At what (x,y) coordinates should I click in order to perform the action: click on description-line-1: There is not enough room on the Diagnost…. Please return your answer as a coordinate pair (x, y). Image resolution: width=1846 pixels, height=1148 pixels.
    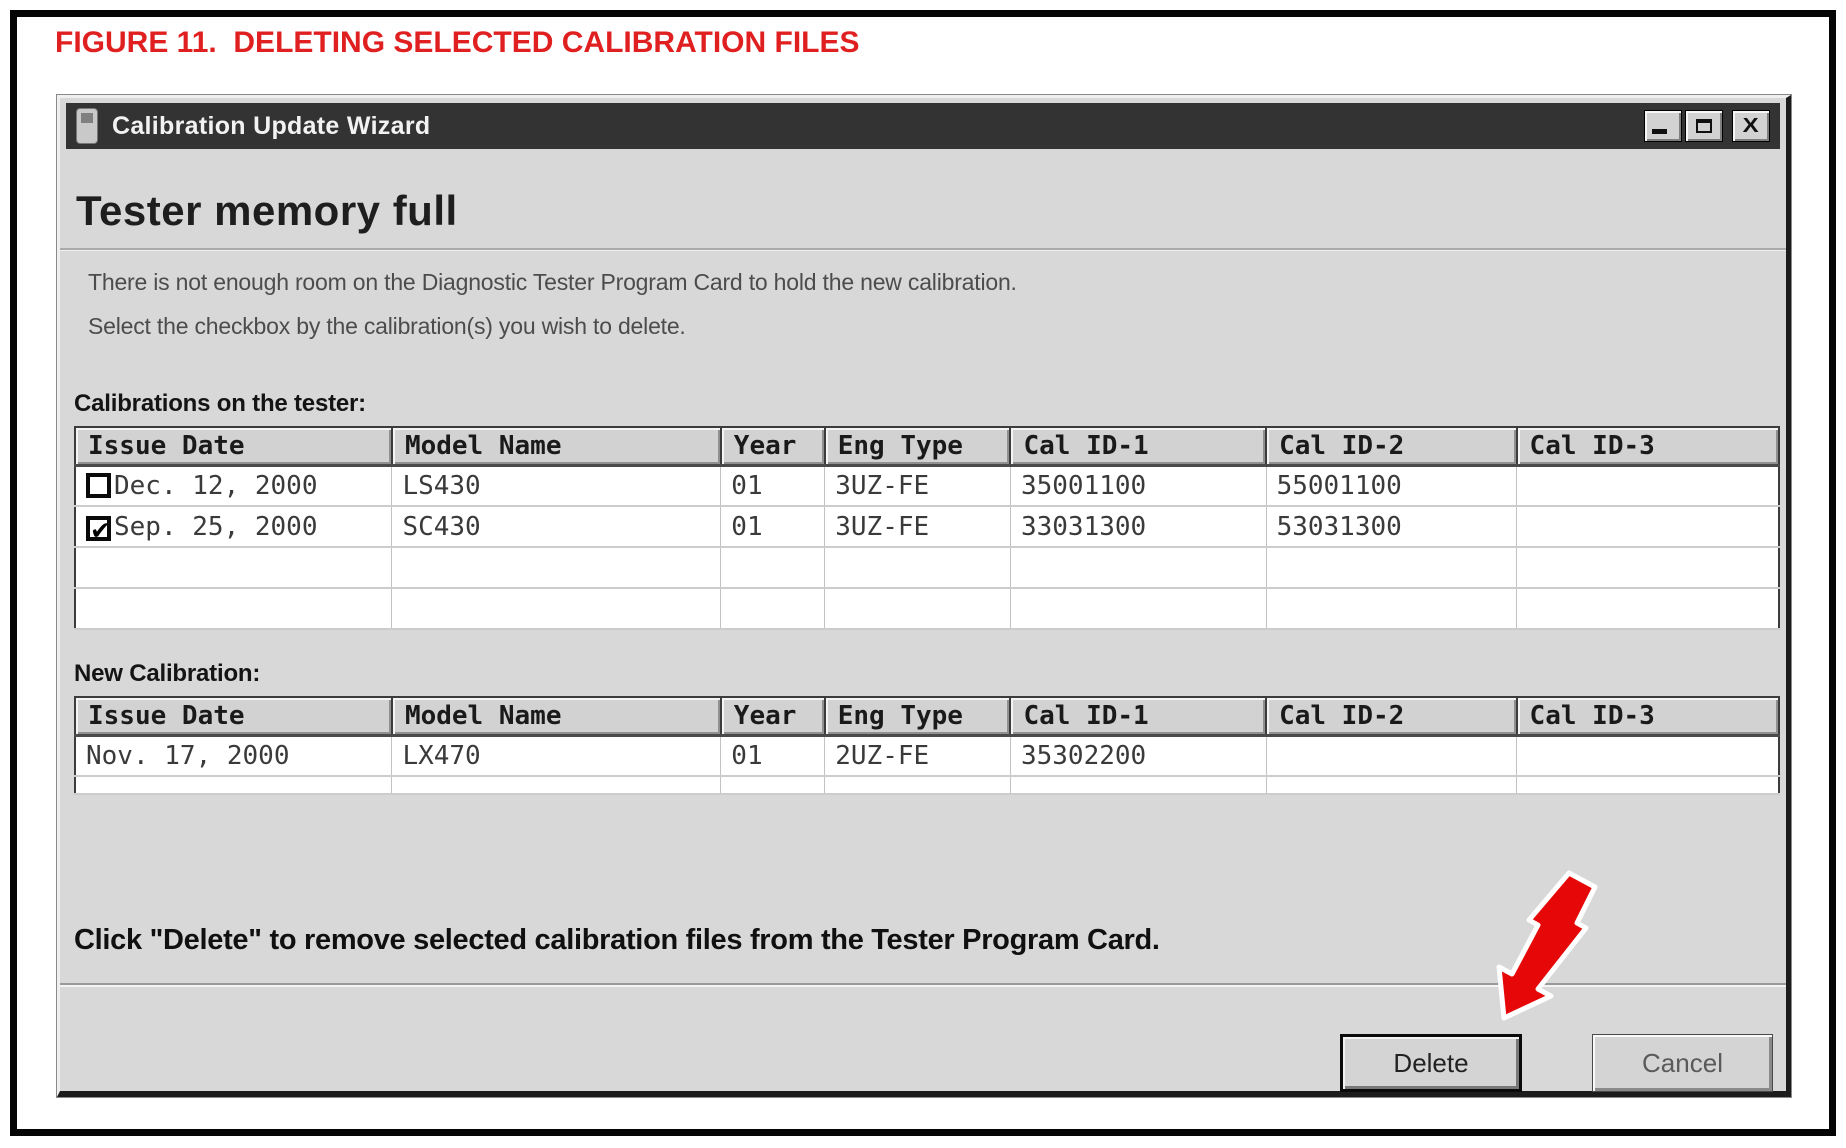
    Looking at the image, I should click on (552, 282).